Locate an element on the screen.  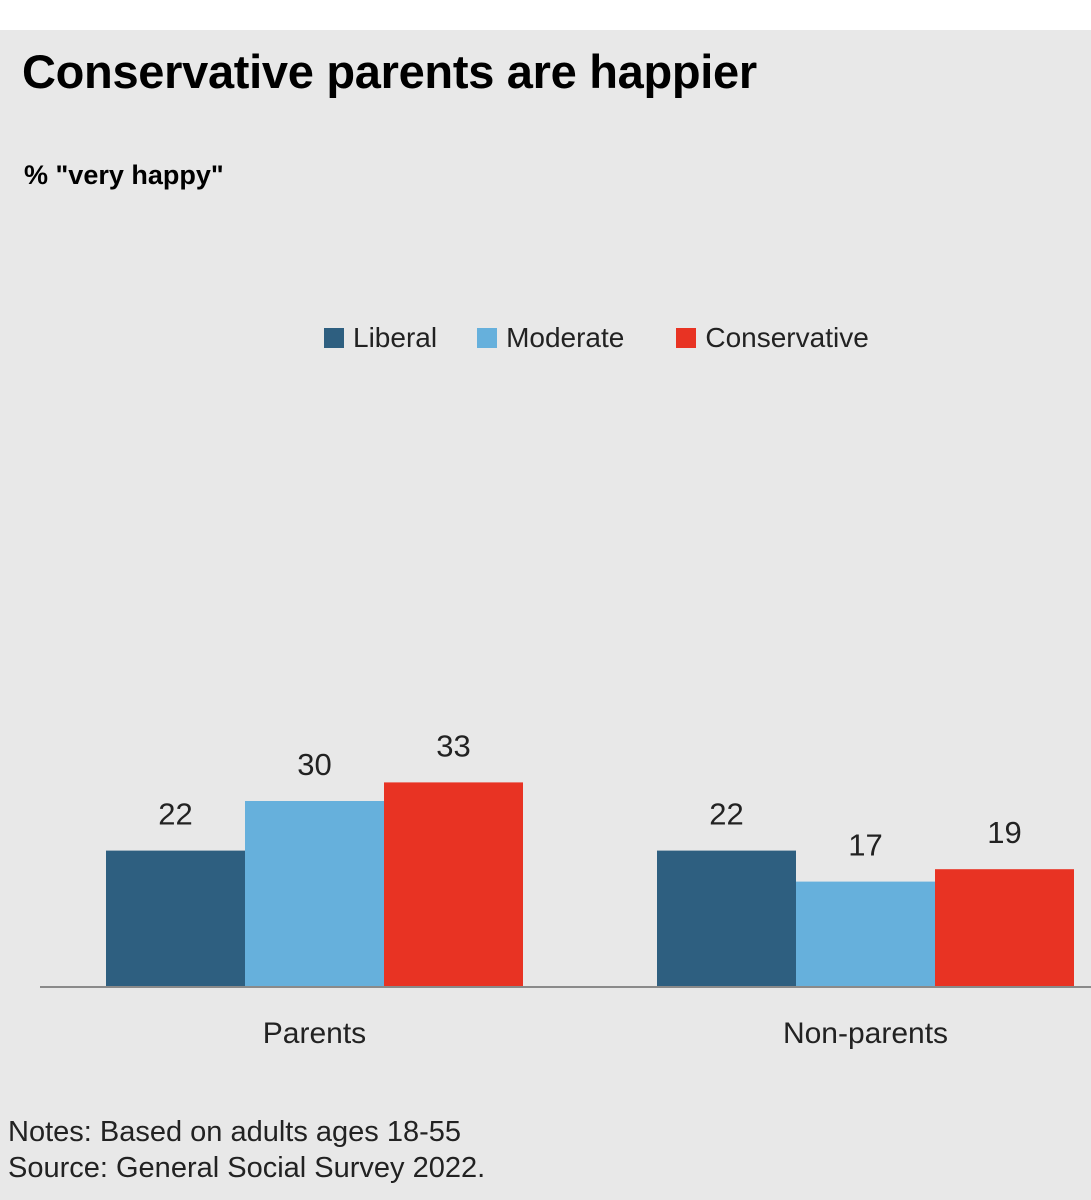
data-label-liberal-parents: 22 is located at coordinates (175, 814).